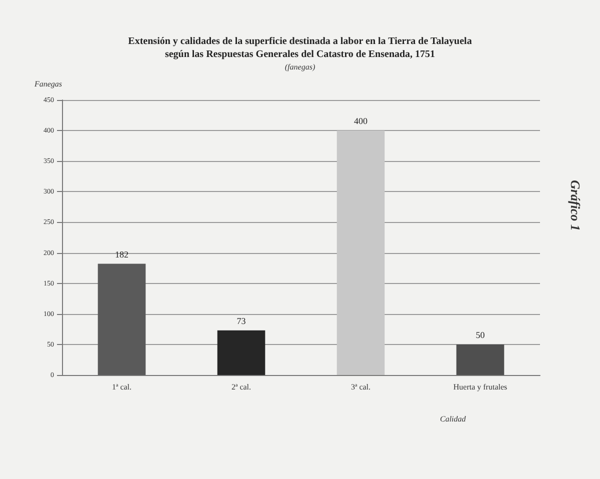  What do you see at coordinates (121, 254) in the screenshot?
I see `data-label: 182` at bounding box center [121, 254].